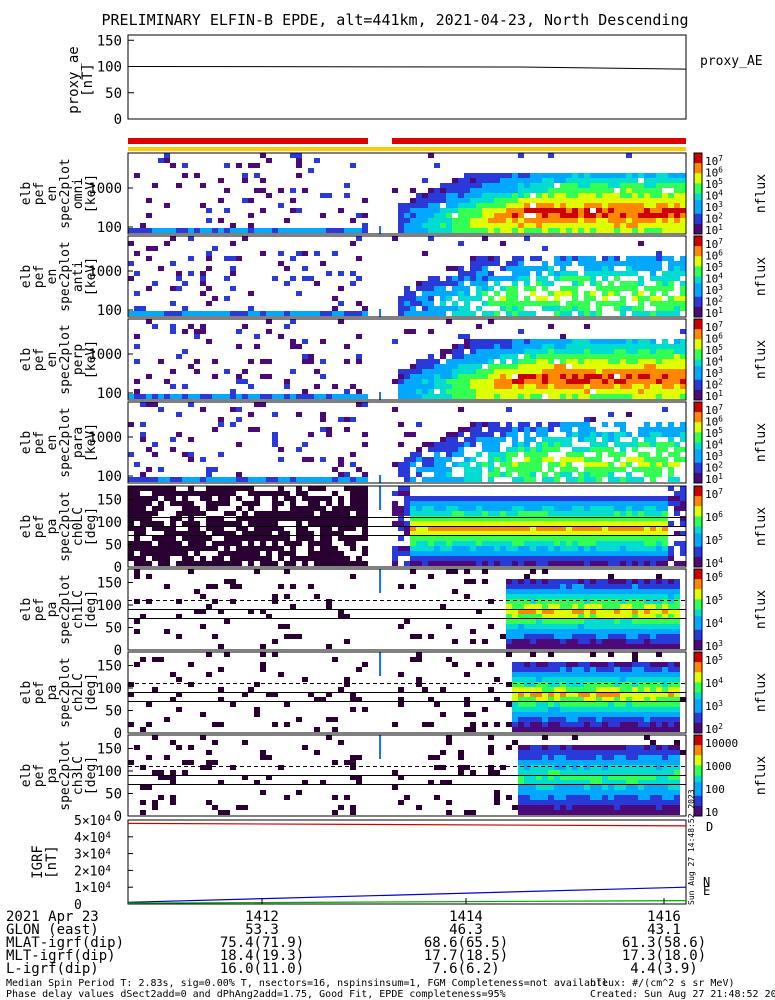 The image size is (775, 1000). What do you see at coordinates (407, 692) in the screenshot?
I see `spectrogram-cells` at bounding box center [407, 692].